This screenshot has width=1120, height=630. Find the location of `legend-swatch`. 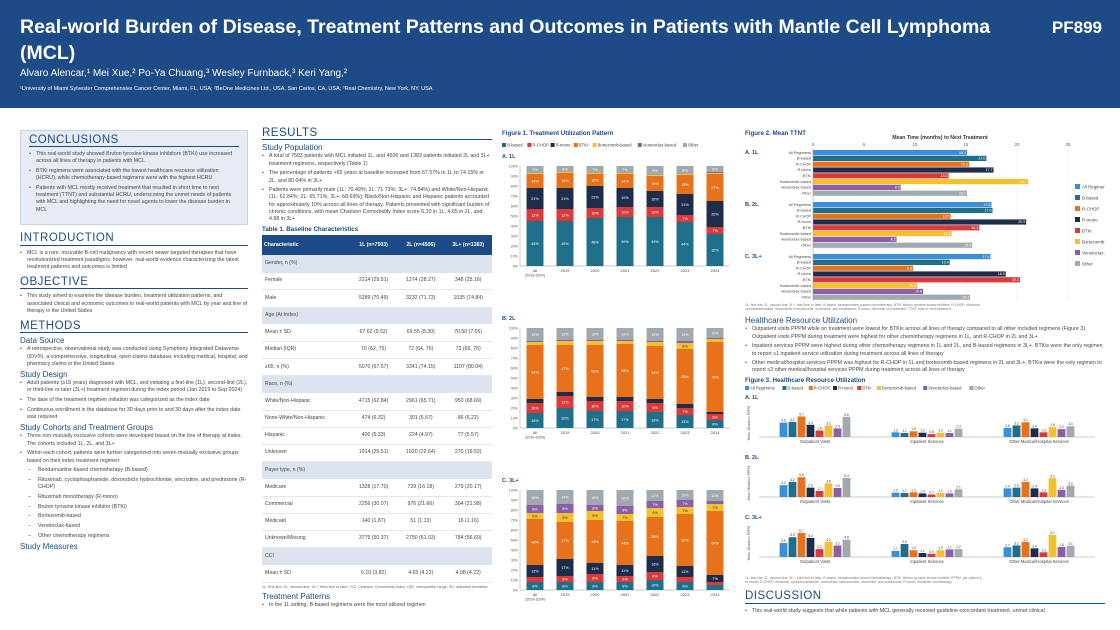

legend-swatch is located at coordinates (594, 145).